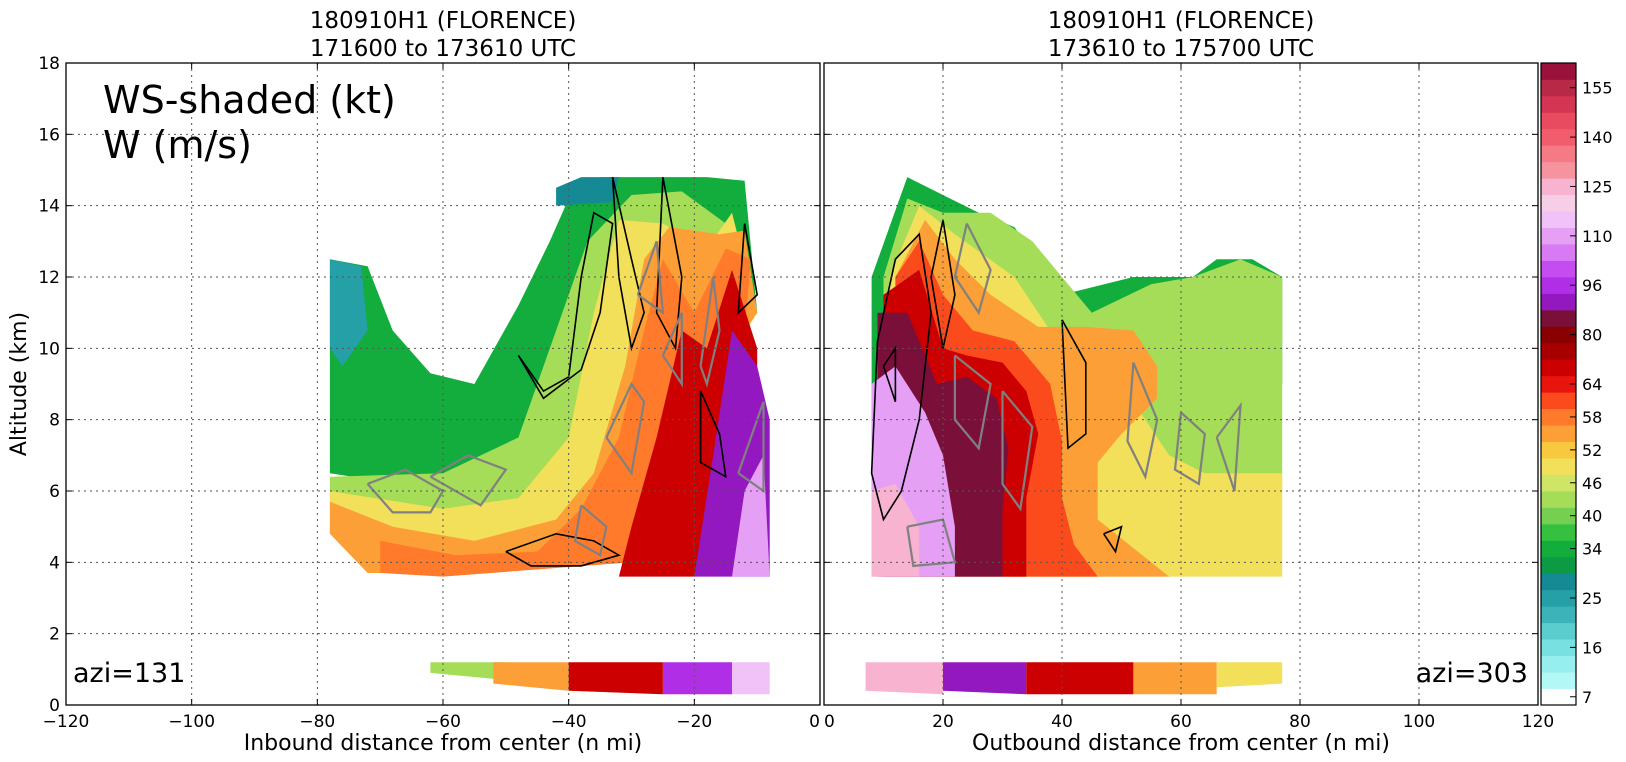 Image resolution: width=1626 pixels, height=762 pixels. I want to click on left-ws-region-inner-pink, so click(751, 516).